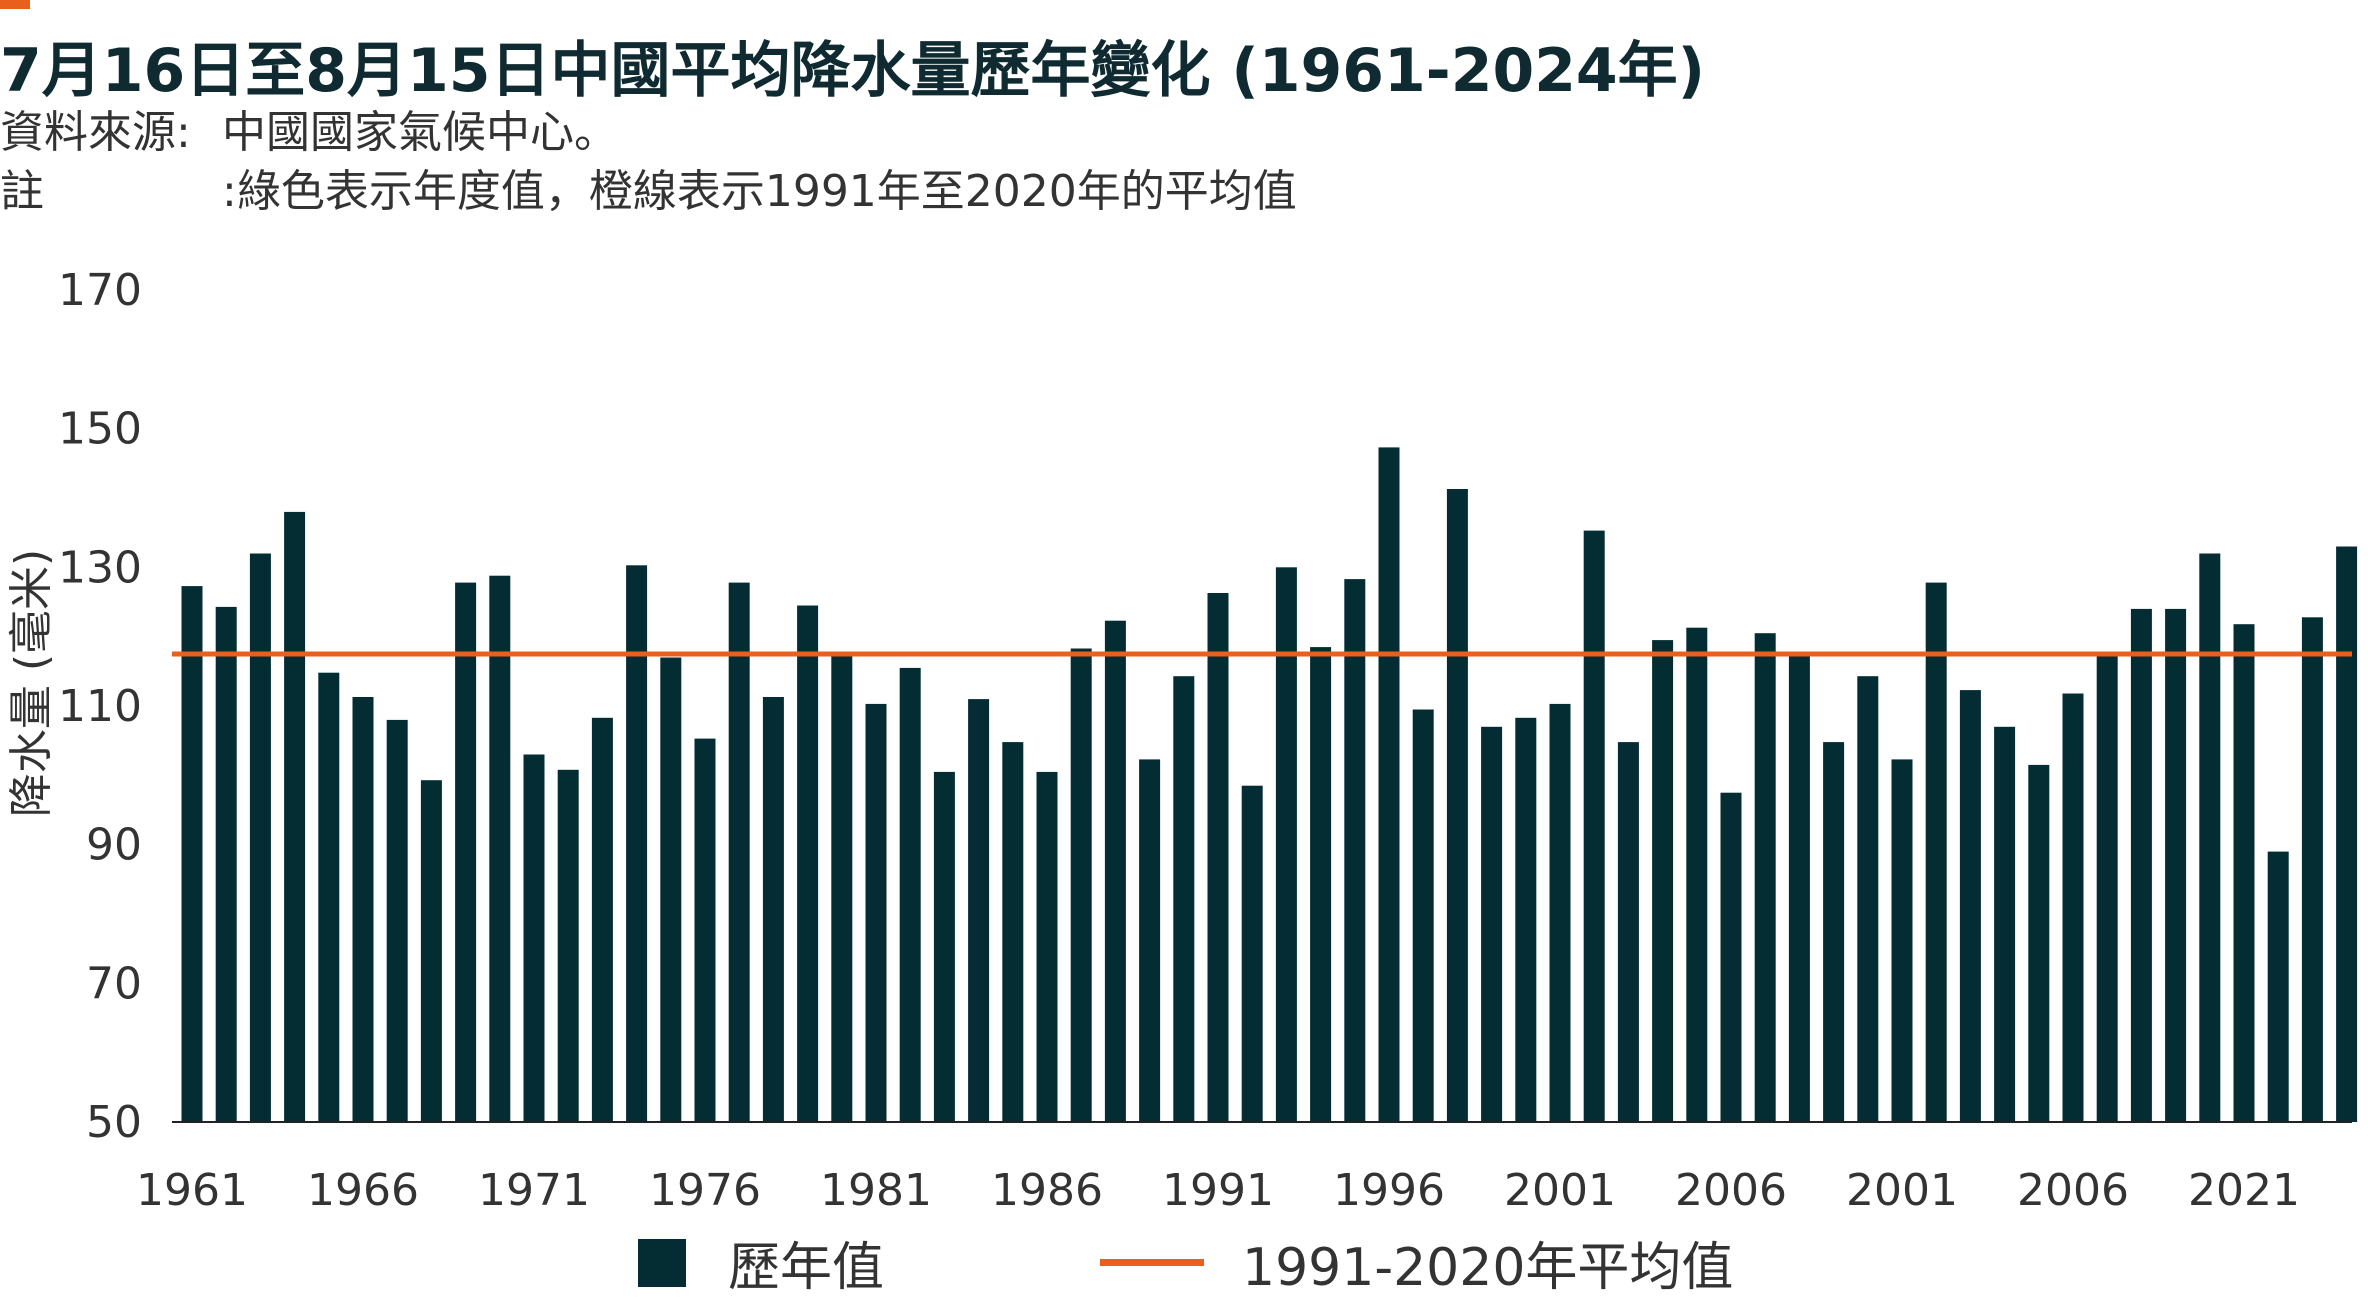 The width and height of the screenshot is (2368, 1300). Describe the element at coordinates (466, 852) in the screenshot. I see `bar-1969` at that location.